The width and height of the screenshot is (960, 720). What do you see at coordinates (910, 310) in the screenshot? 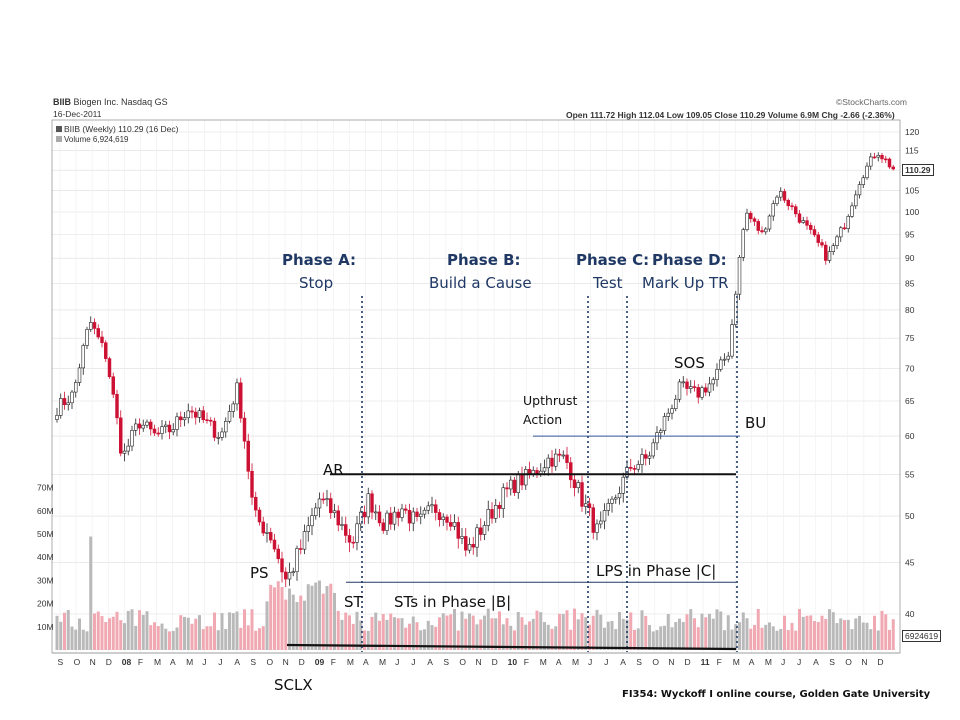
I see `price-tick-label: 80` at bounding box center [910, 310].